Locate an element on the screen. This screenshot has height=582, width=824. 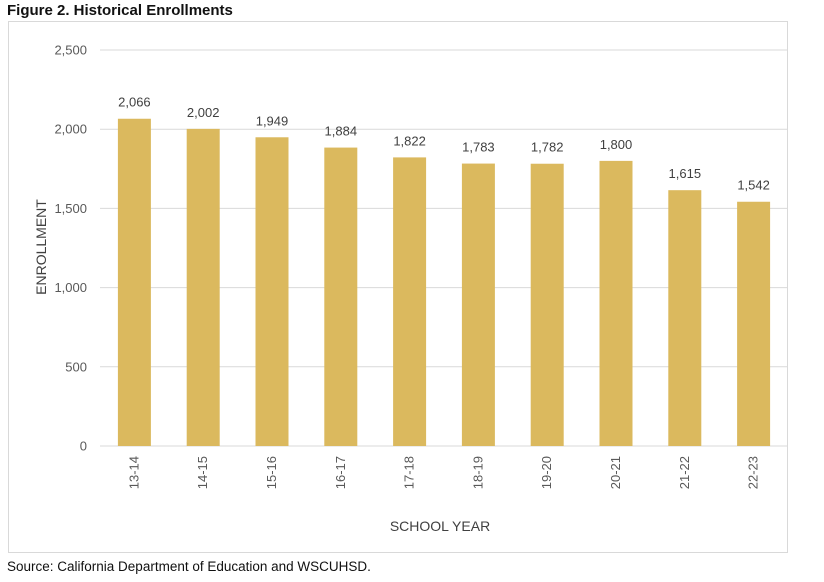
x-axis-title: SCHOOL YEAR is located at coordinates (440, 526).